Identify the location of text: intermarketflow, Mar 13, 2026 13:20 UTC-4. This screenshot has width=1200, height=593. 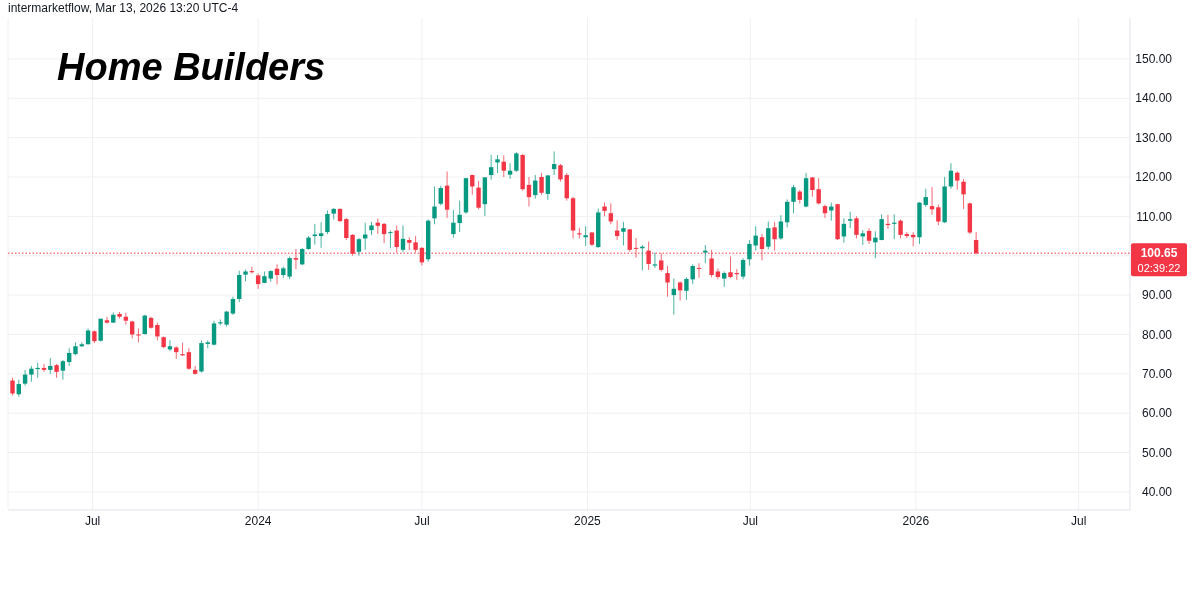
(123, 8).